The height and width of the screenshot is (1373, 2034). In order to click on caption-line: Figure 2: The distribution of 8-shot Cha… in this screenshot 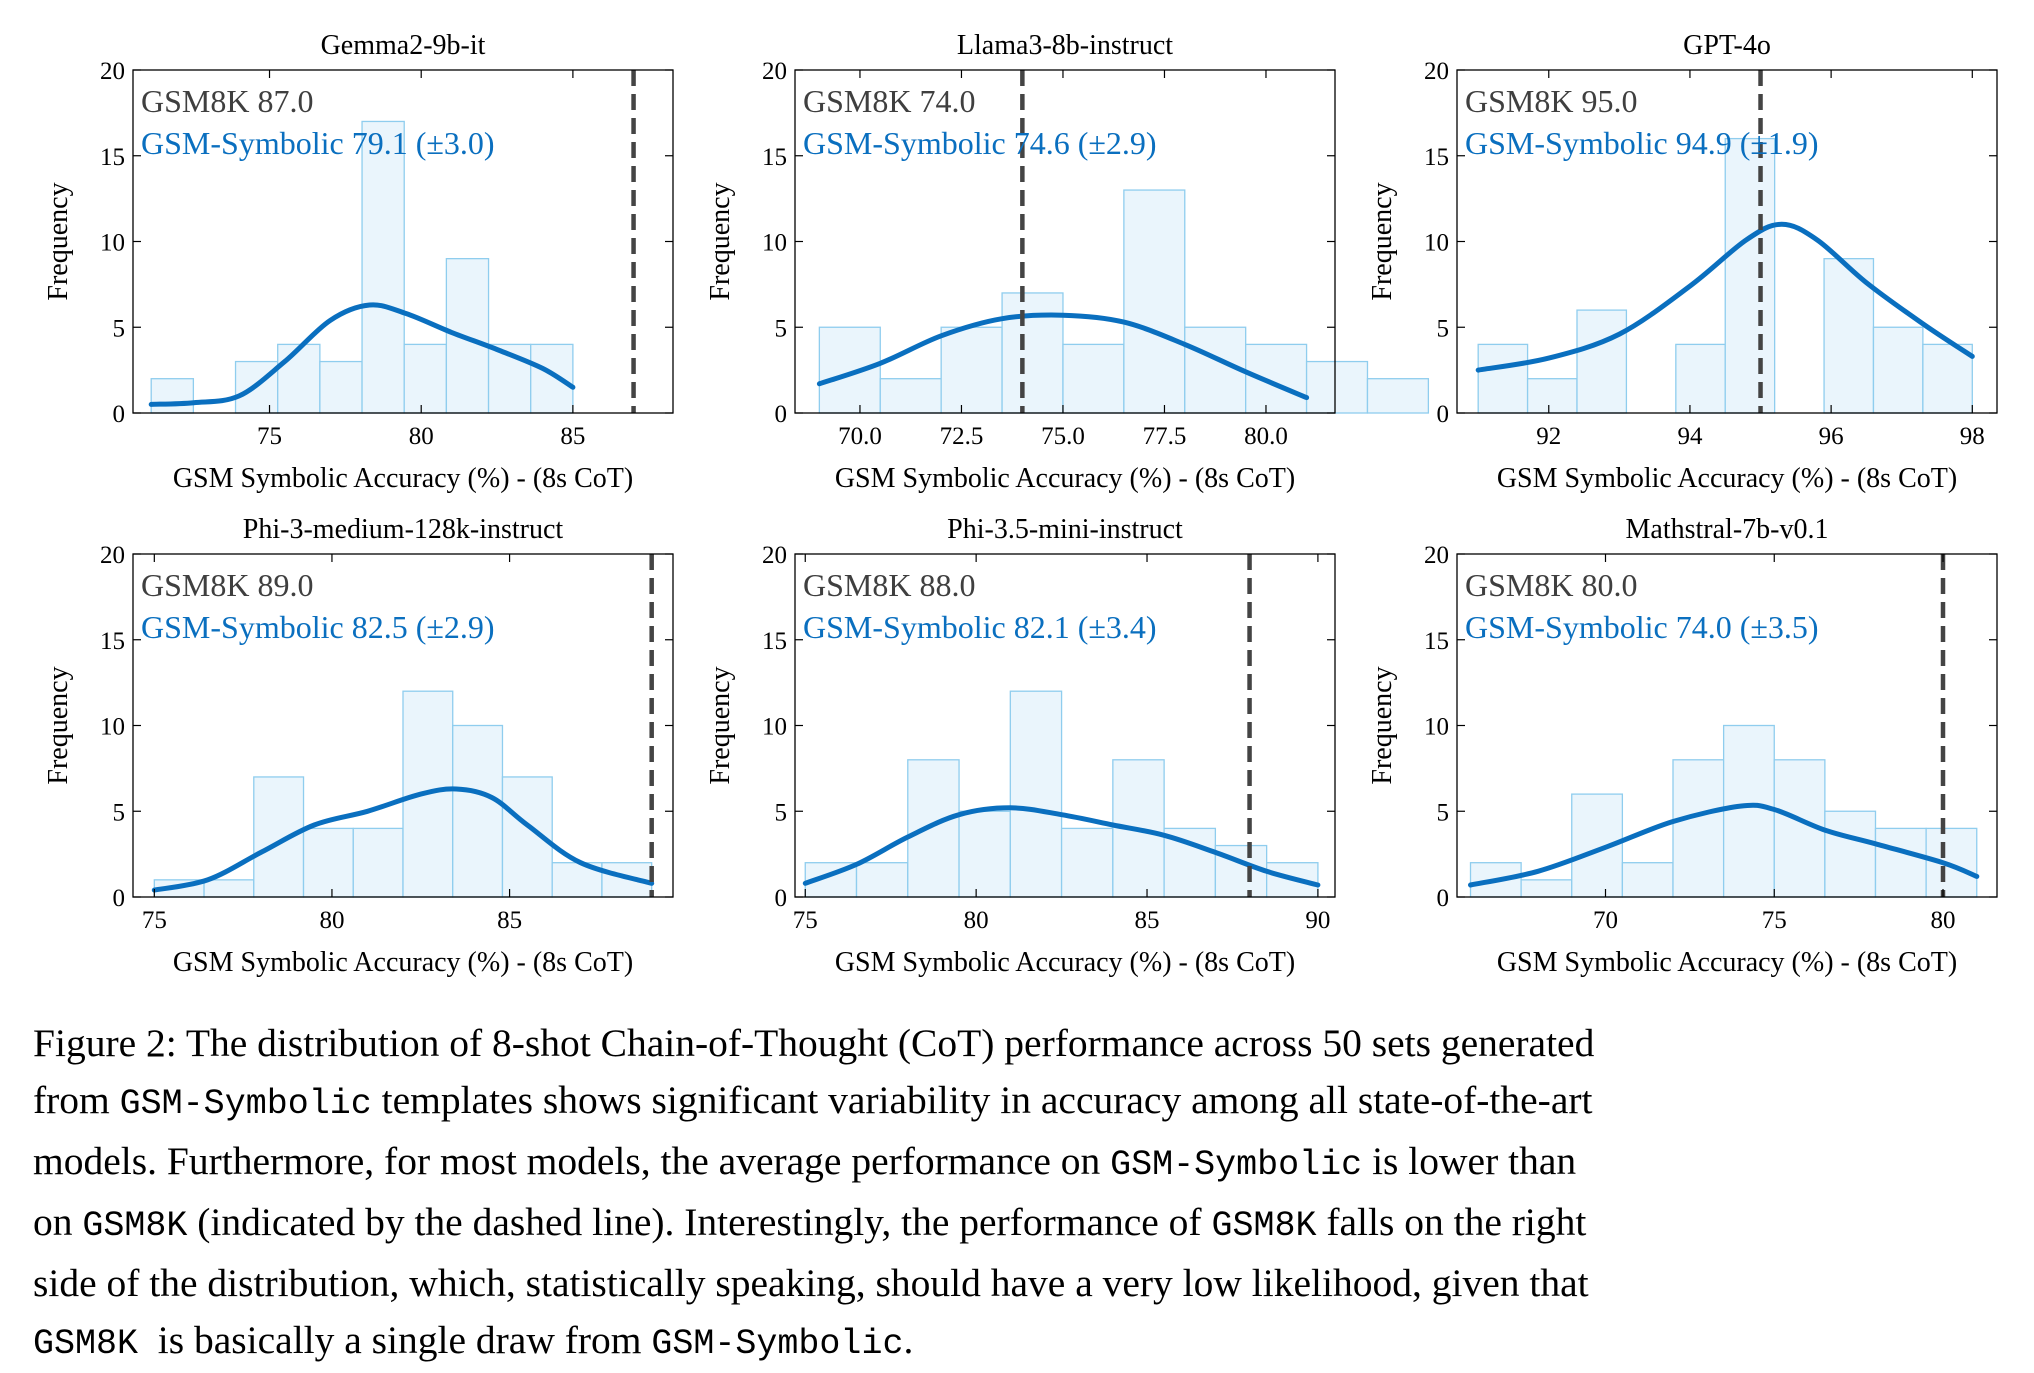, I will do `click(1020, 1043)`.